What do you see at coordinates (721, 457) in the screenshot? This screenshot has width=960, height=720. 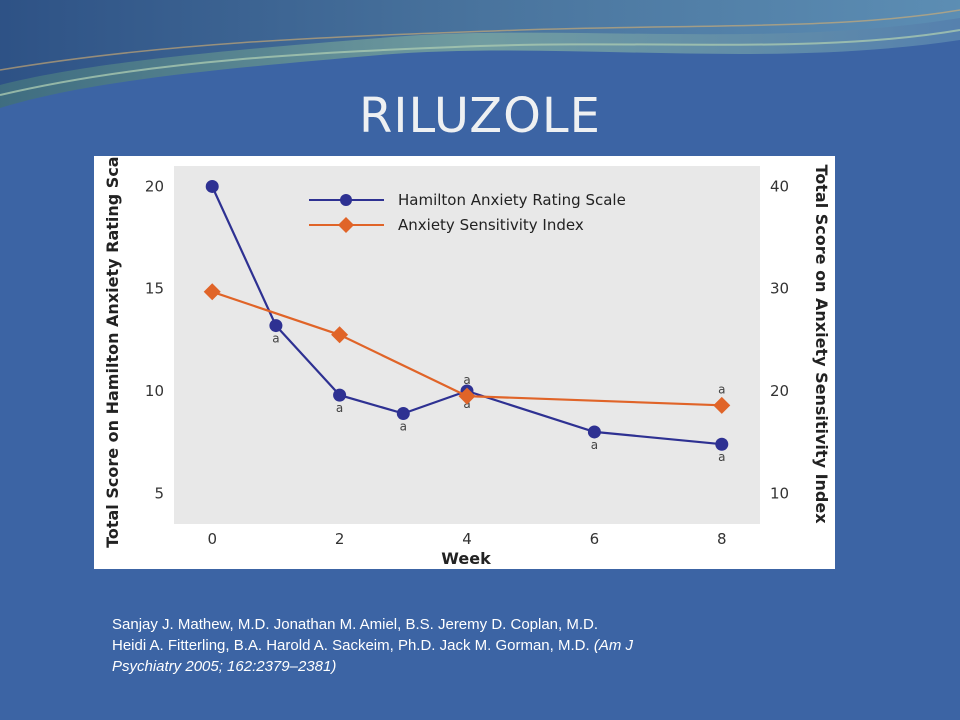 I see `hamilton-significance-week-8: a` at bounding box center [721, 457].